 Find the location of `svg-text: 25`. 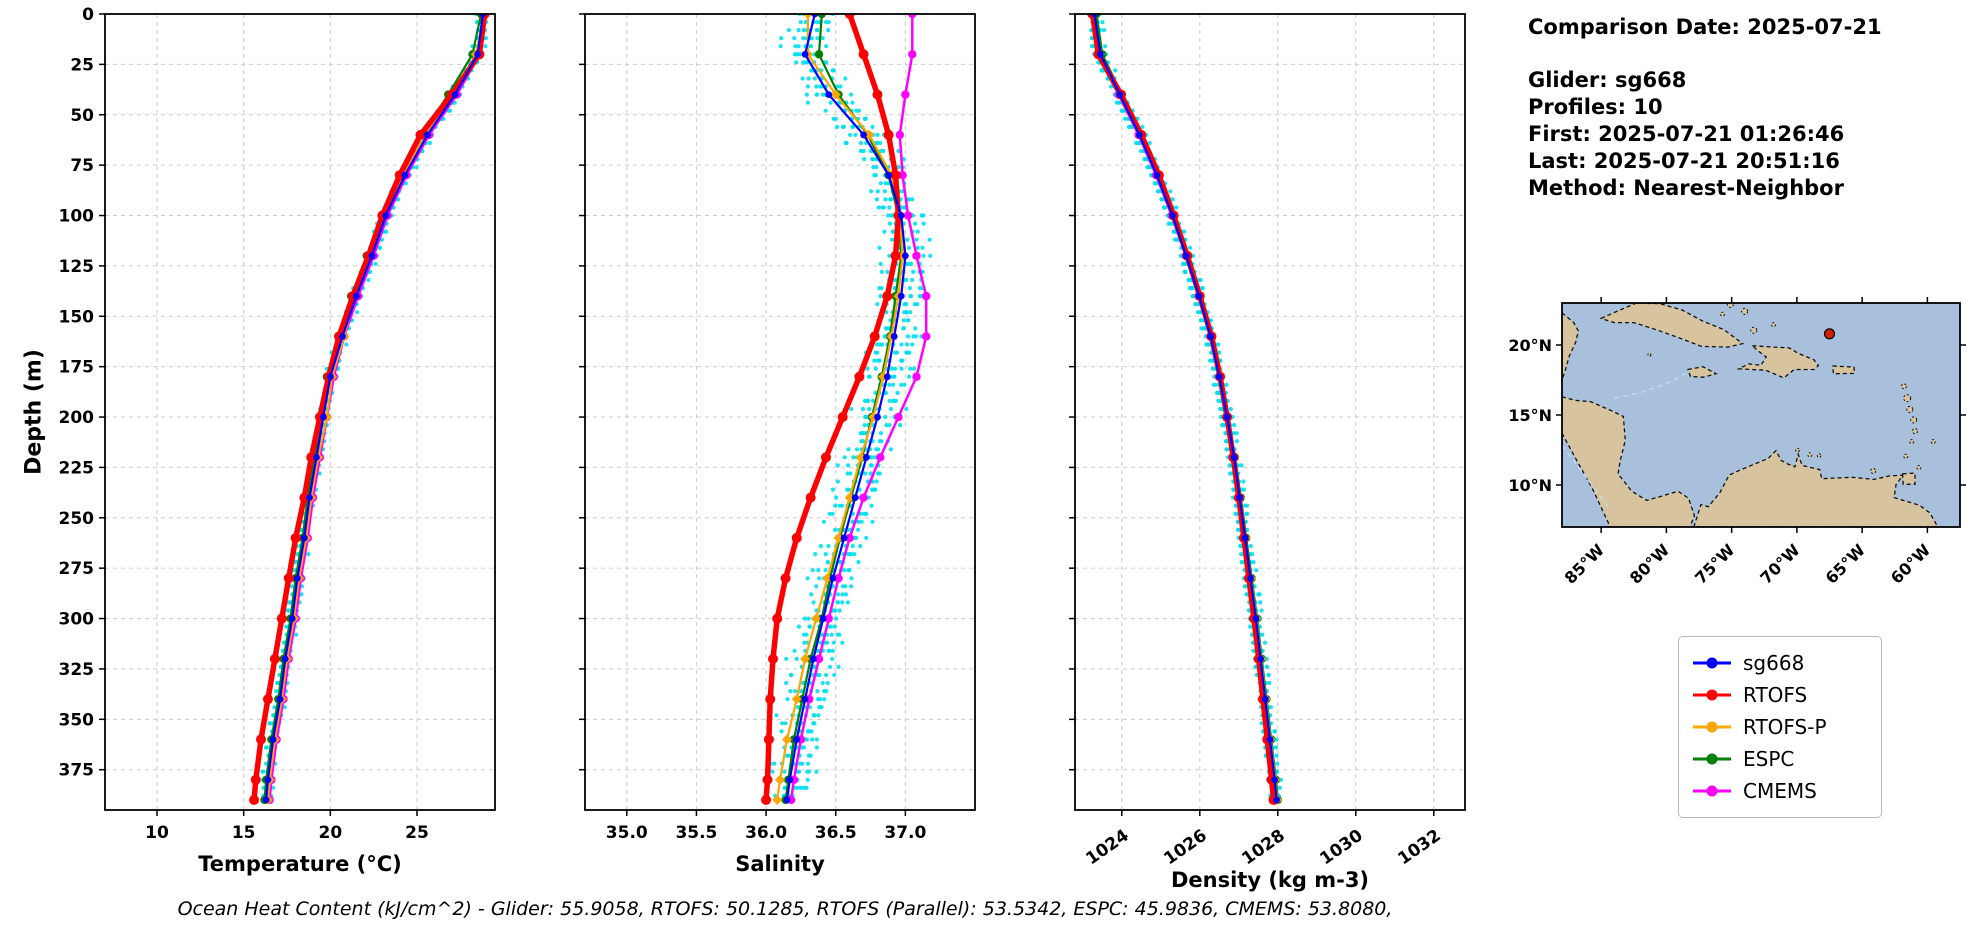

svg-text: 25 is located at coordinates (82, 65).